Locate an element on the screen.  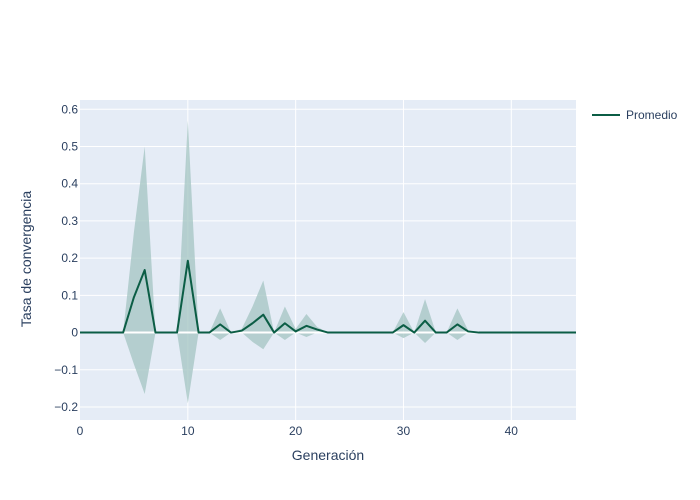
x-tick-label: 10 is located at coordinates (188, 431).